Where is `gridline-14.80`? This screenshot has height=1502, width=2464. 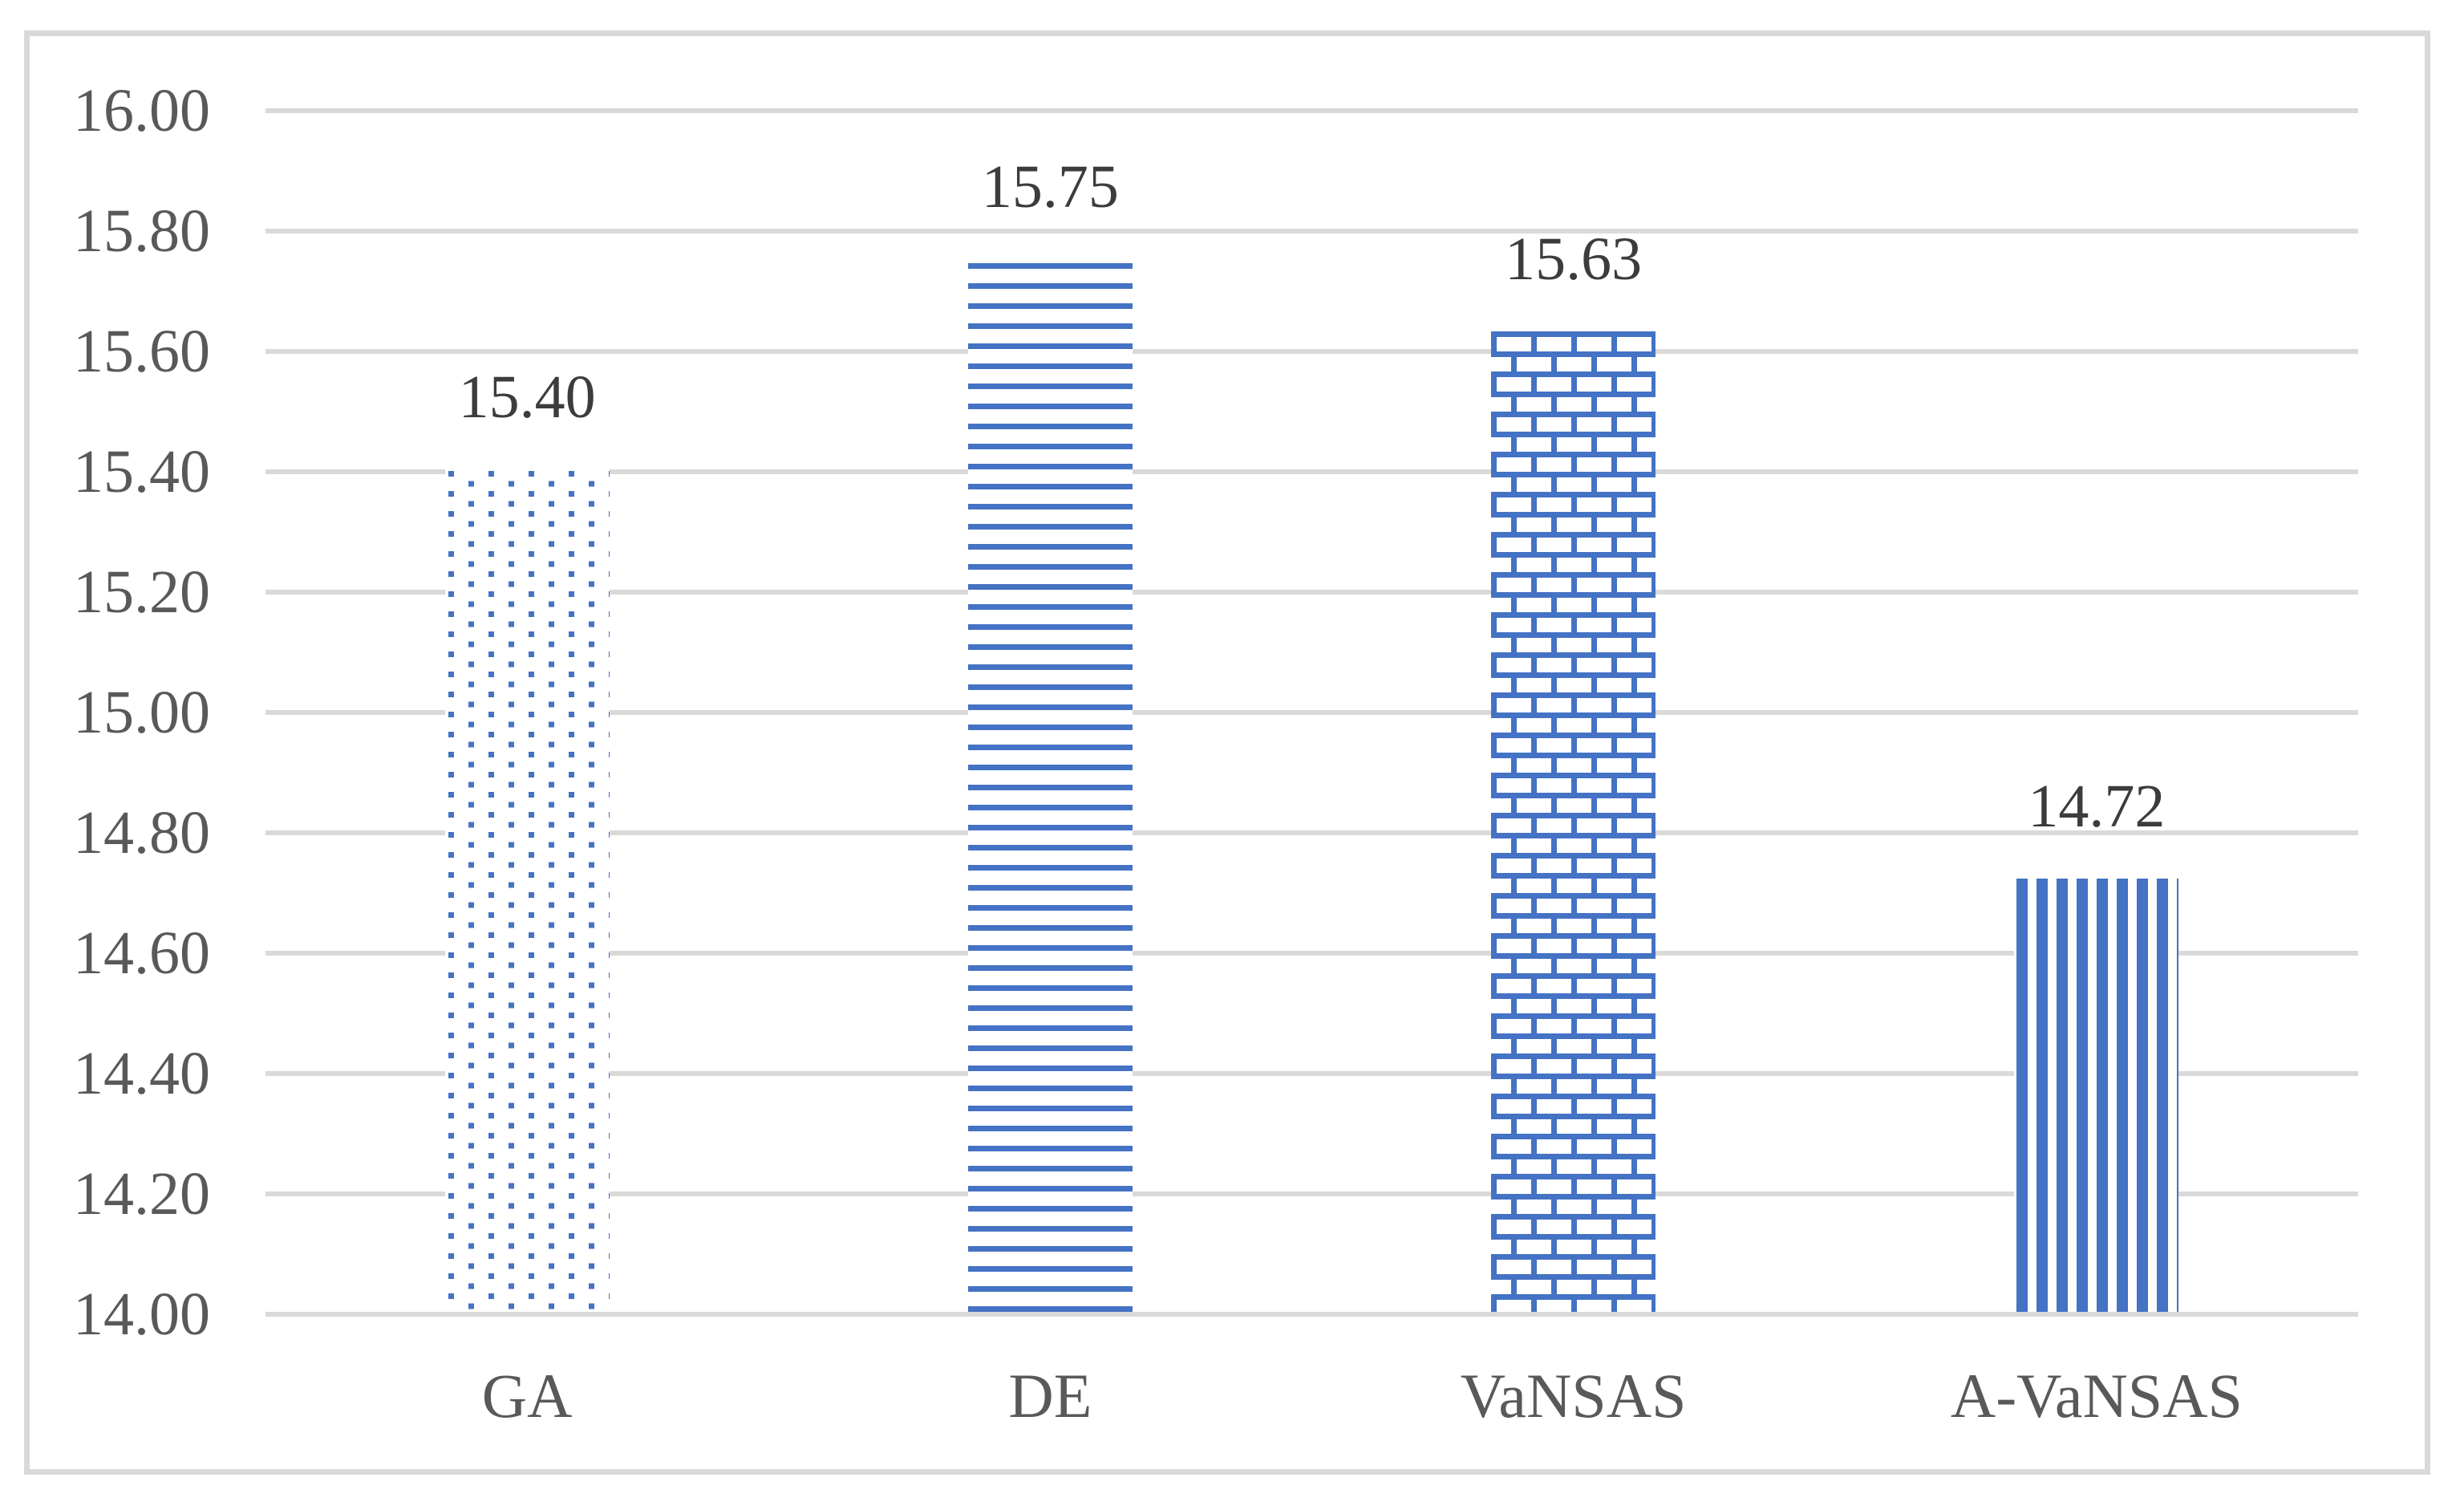 gridline-14.80 is located at coordinates (1311, 833).